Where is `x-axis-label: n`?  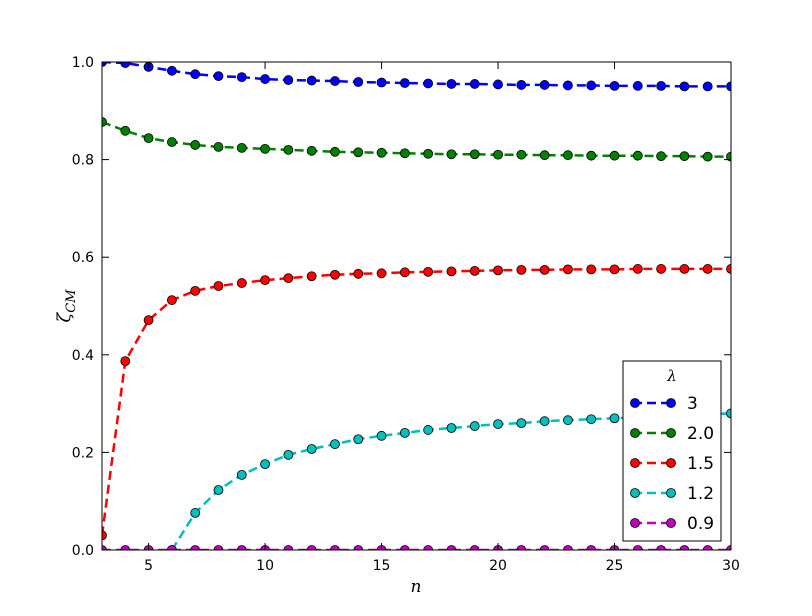 x-axis-label: n is located at coordinates (416, 587).